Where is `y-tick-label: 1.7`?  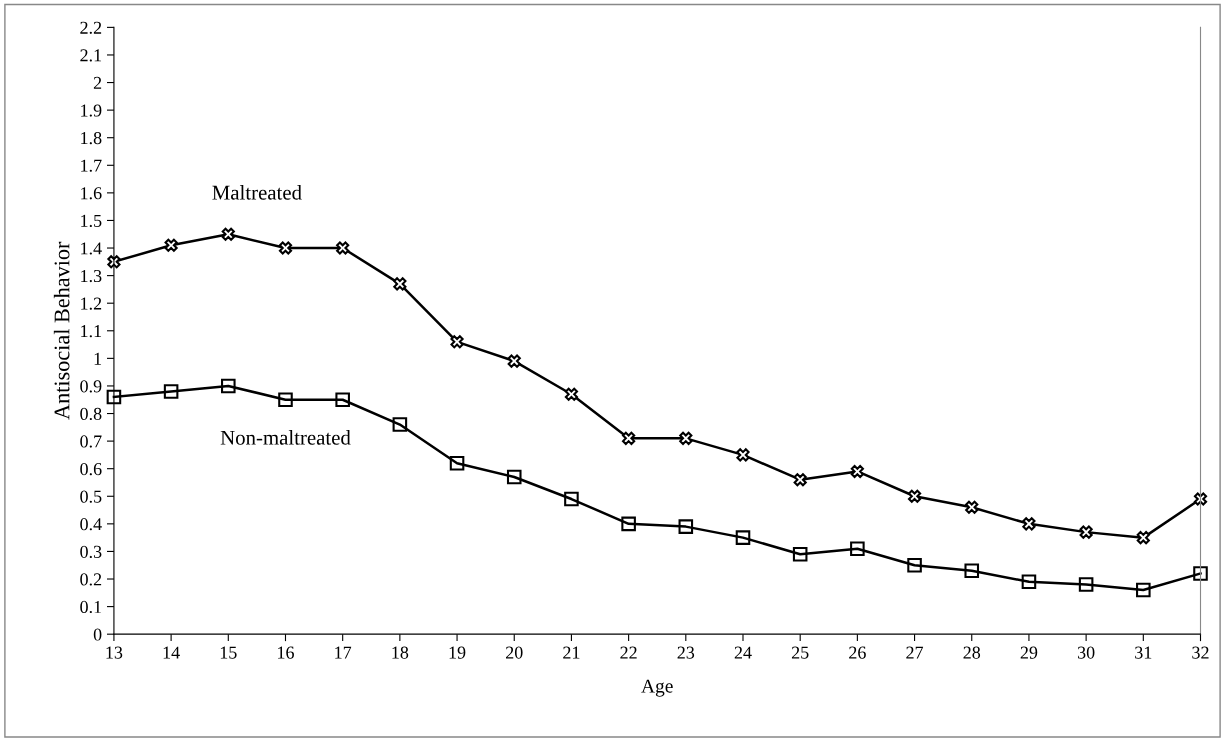
y-tick-label: 1.7 is located at coordinates (91, 165).